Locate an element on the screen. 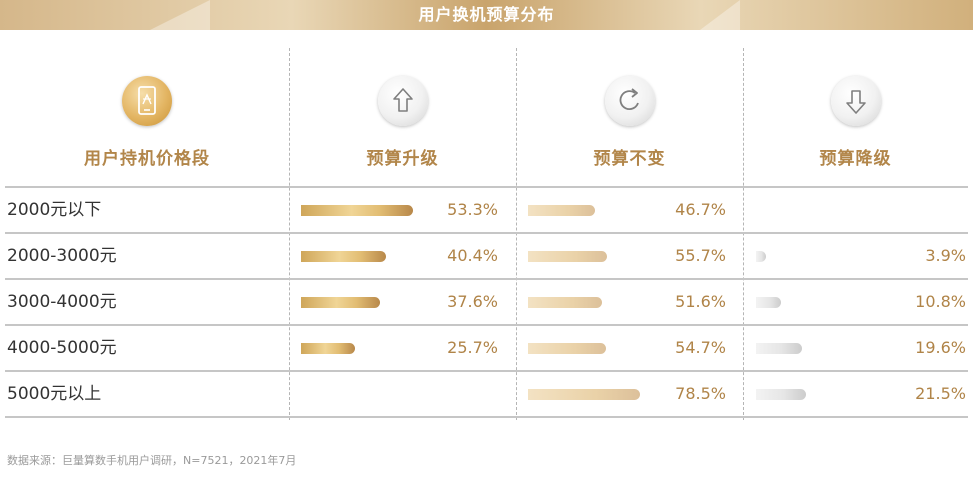 The width and height of the screenshot is (973, 477). data-label: 53.3% is located at coordinates (472, 209).